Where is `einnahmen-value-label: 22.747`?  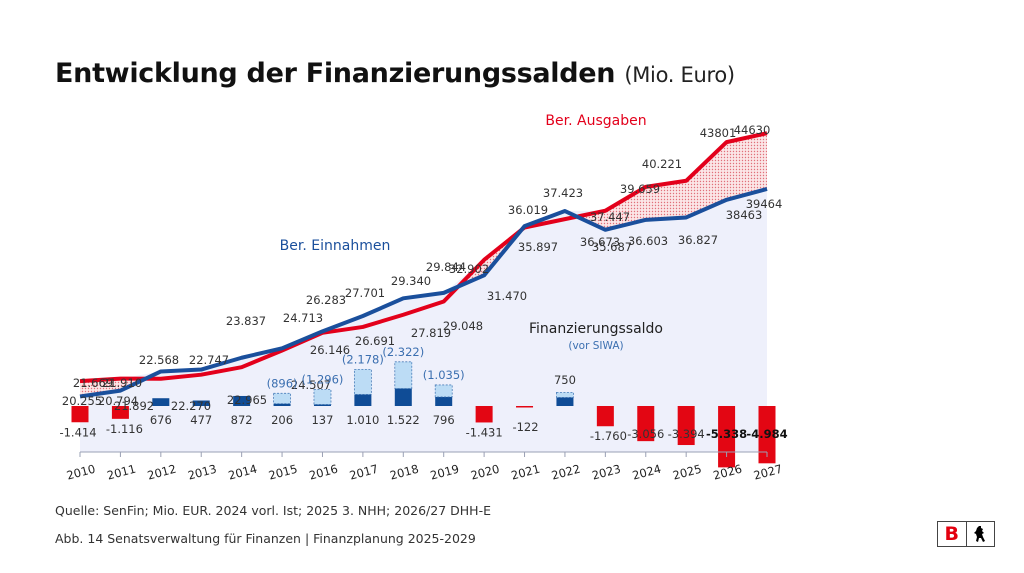
einnahmen-value-label: 22.747 is located at coordinates (209, 360).